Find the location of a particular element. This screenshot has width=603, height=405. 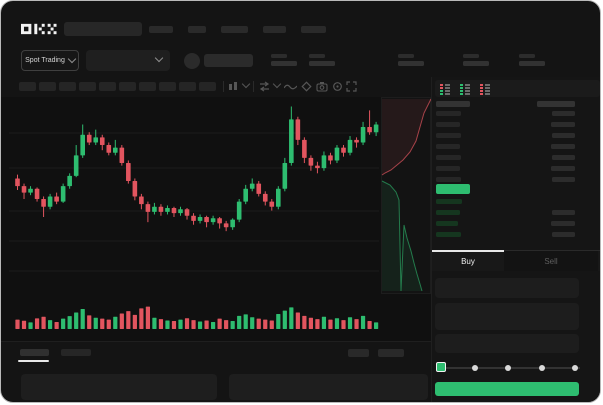

market-type-dropdown: Spot Trading is located at coordinates (50, 60).